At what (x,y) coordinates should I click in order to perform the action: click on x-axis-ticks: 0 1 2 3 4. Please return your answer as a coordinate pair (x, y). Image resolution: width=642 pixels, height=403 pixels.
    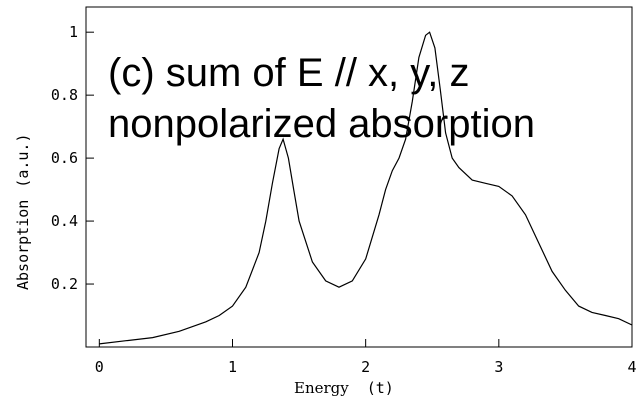
    Looking at the image, I should click on (366, 357).